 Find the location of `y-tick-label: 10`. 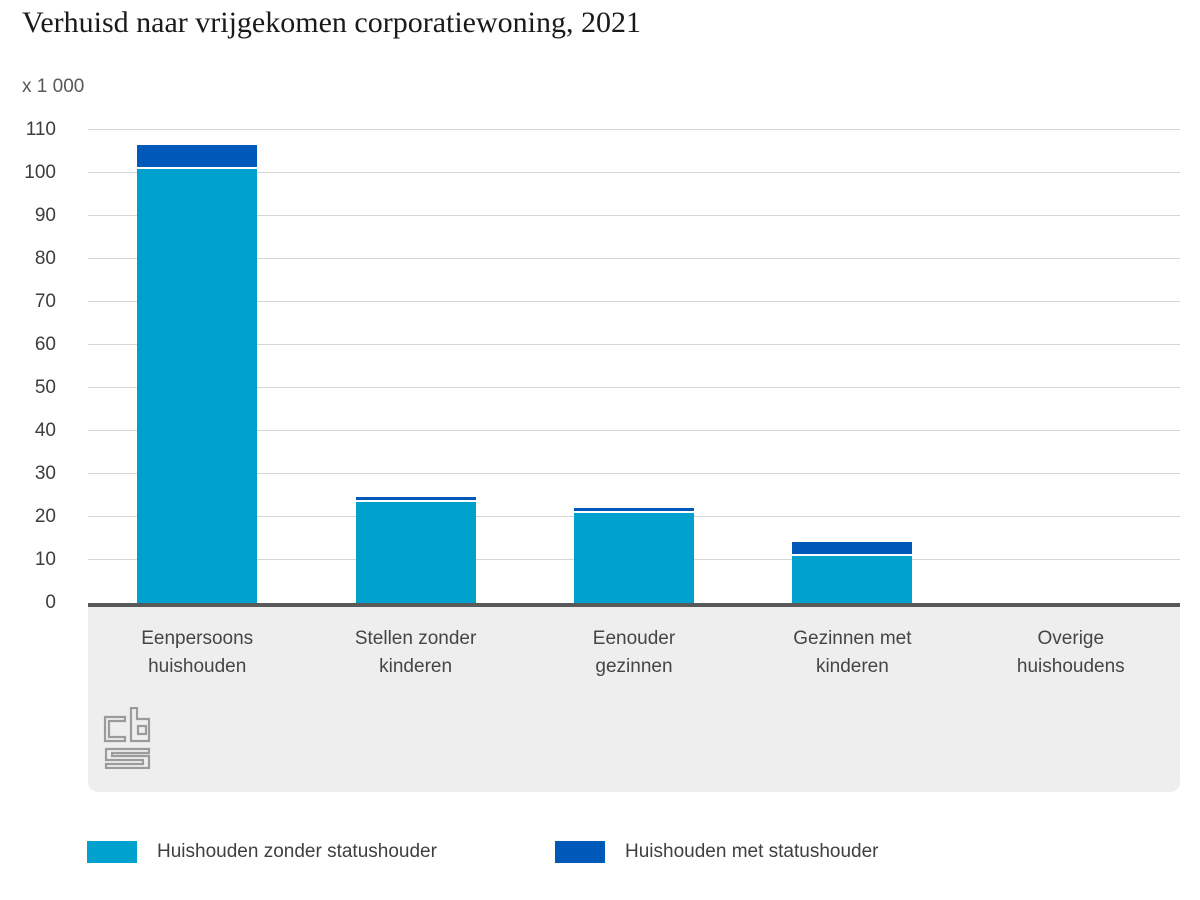

y-tick-label: 10 is located at coordinates (45, 559).